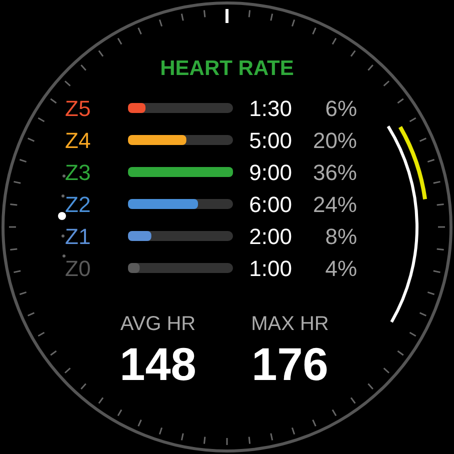 The width and height of the screenshot is (454, 454). I want to click on text: MAX HR, so click(290, 324).